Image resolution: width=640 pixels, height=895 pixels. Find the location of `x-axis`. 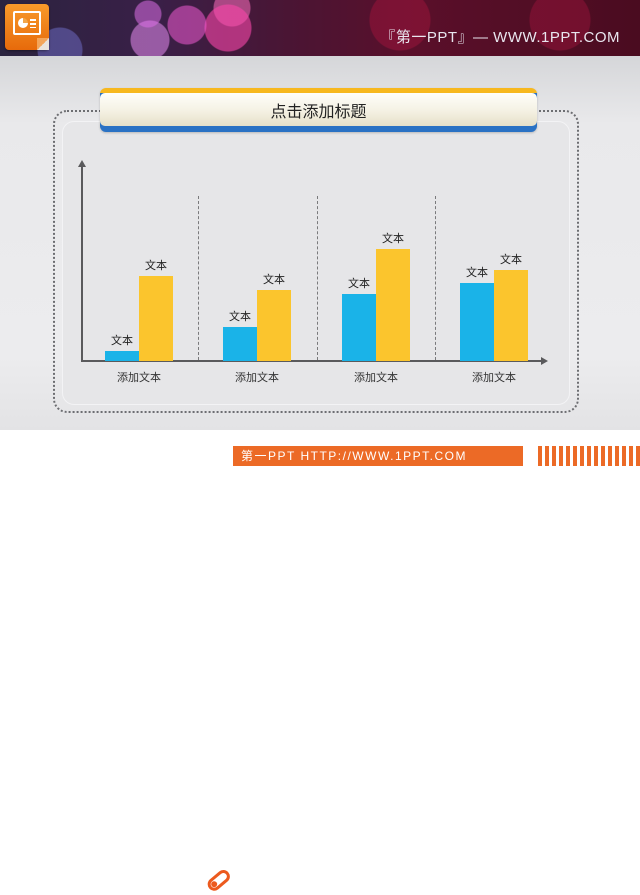

x-axis is located at coordinates (312, 361).